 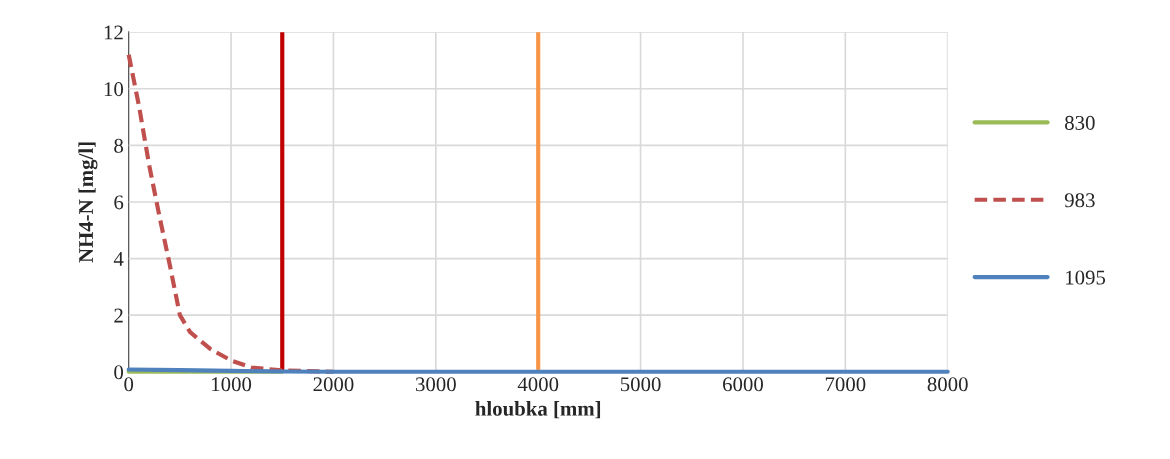 I want to click on y-tick-label: 2, so click(x=118, y=315).